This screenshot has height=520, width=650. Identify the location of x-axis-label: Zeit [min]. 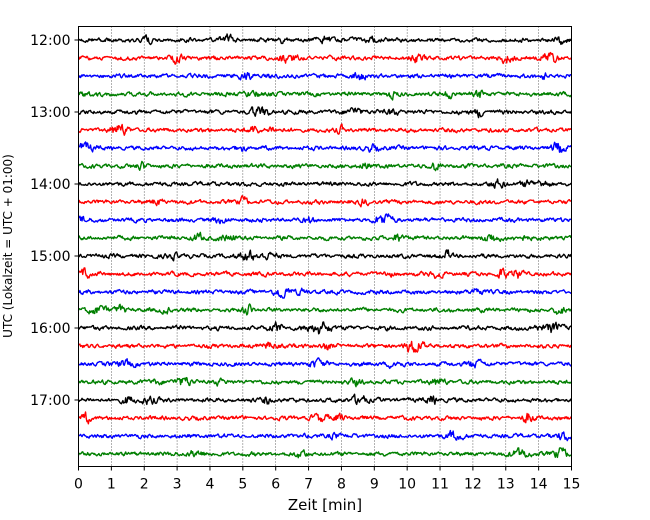
(325, 505).